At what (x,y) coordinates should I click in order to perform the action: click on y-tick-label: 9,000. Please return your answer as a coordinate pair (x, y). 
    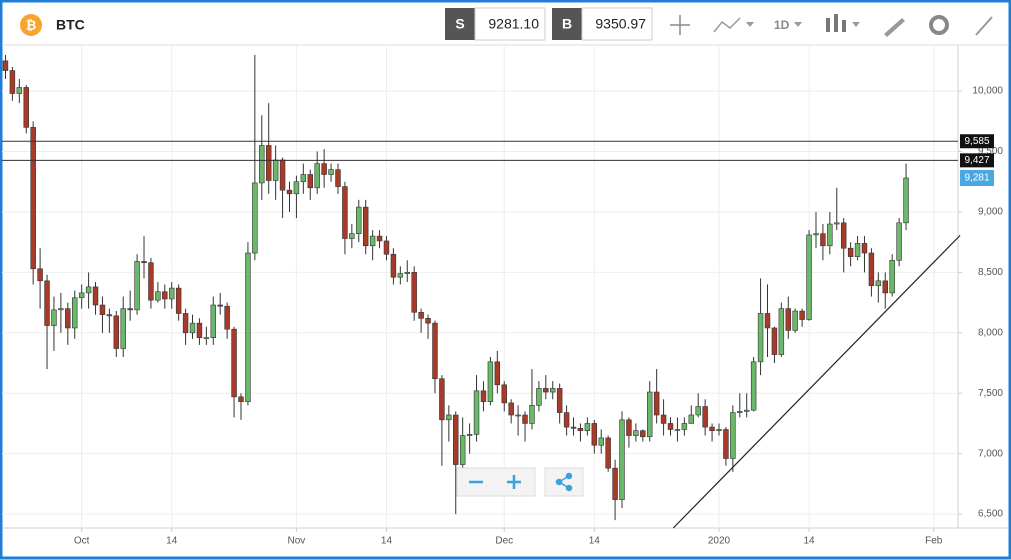
    Looking at the image, I should click on (990, 212).